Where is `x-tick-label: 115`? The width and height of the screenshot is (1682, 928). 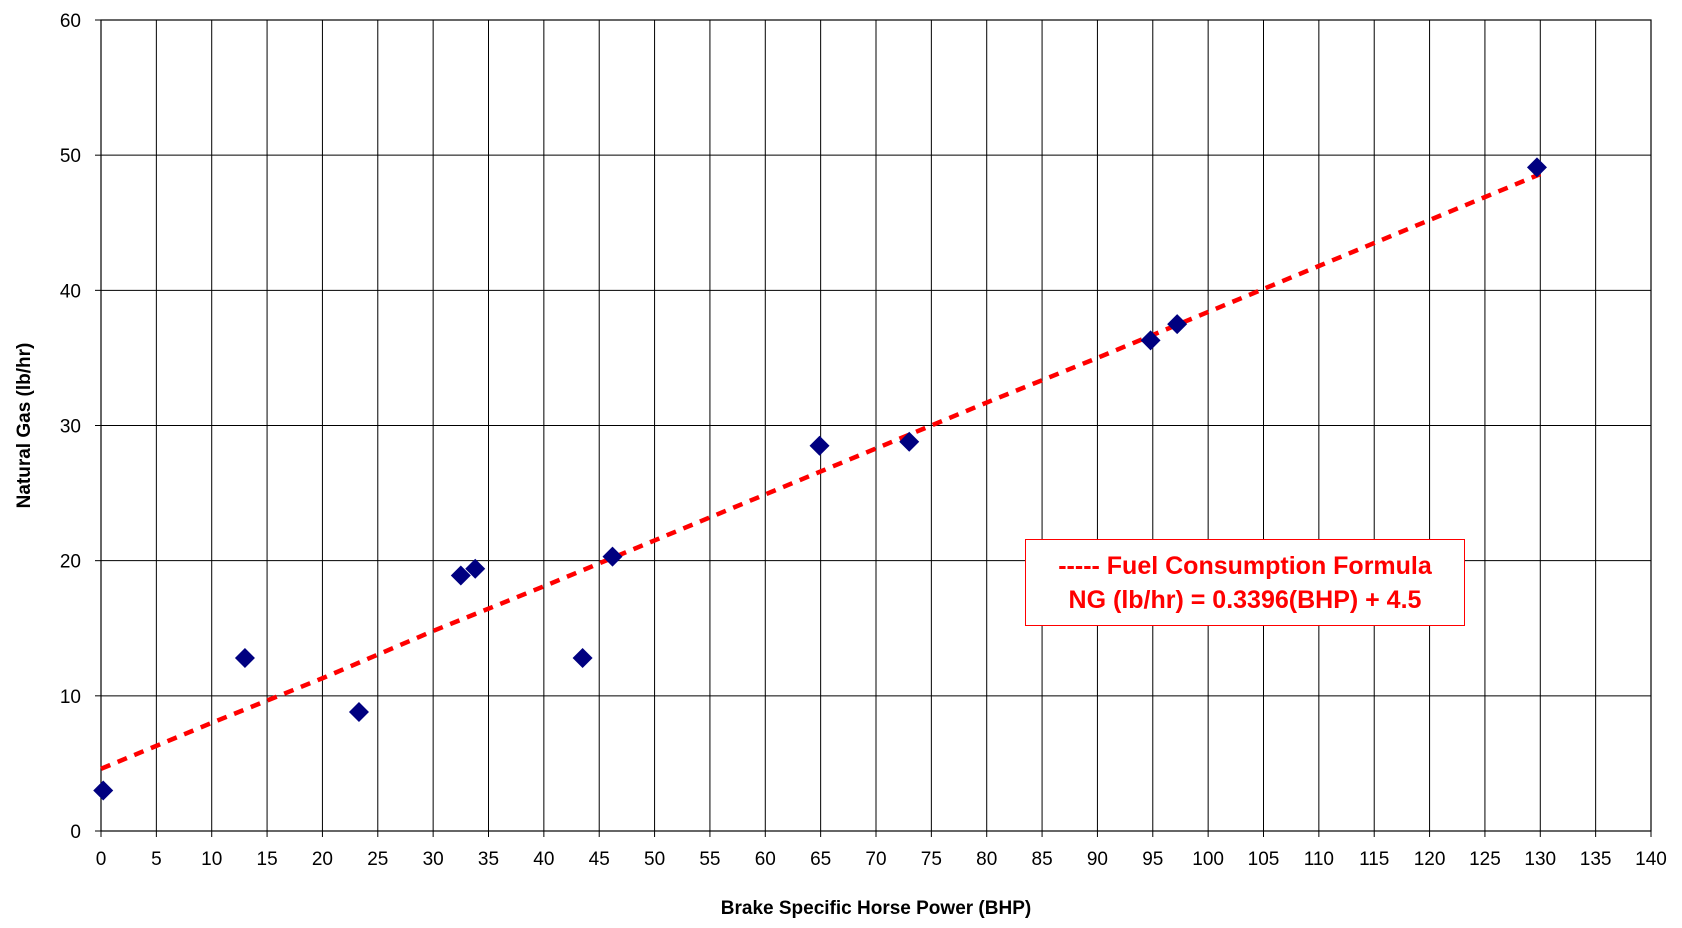 x-tick-label: 115 is located at coordinates (1374, 859).